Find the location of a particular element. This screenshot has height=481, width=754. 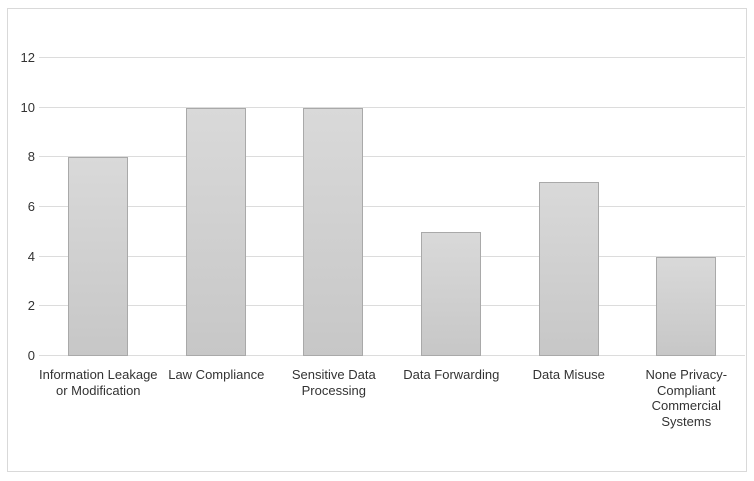

x-category-label-line: Processing is located at coordinates (333, 390).